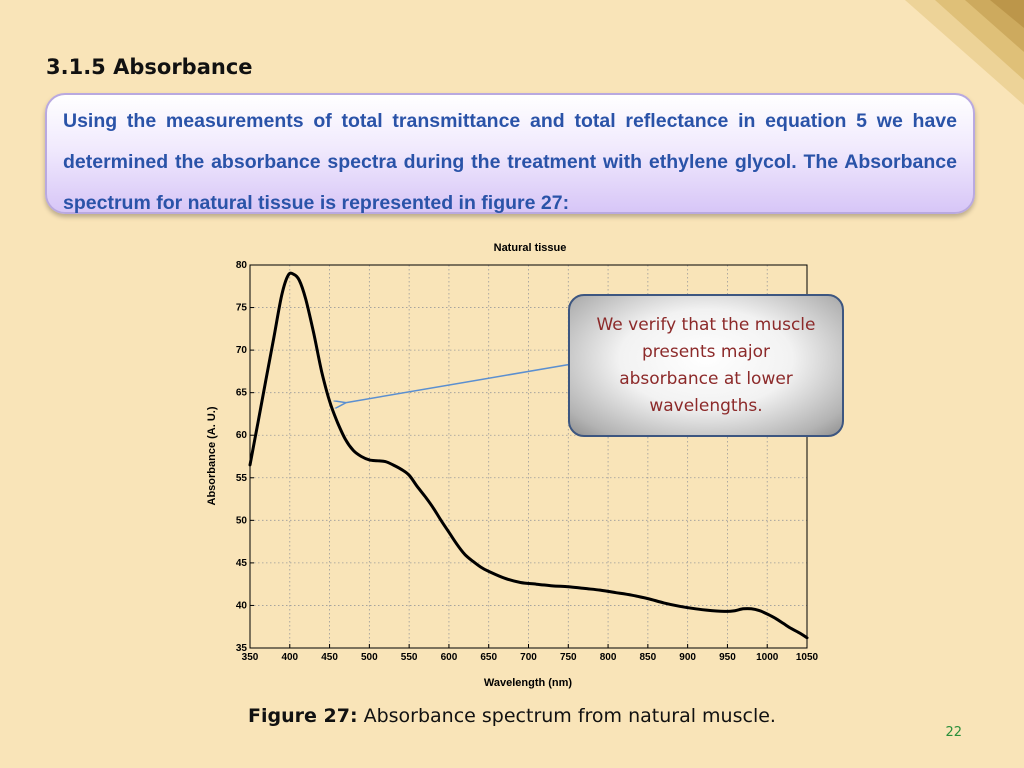  I want to click on x-tick-label: 450, so click(329, 657).